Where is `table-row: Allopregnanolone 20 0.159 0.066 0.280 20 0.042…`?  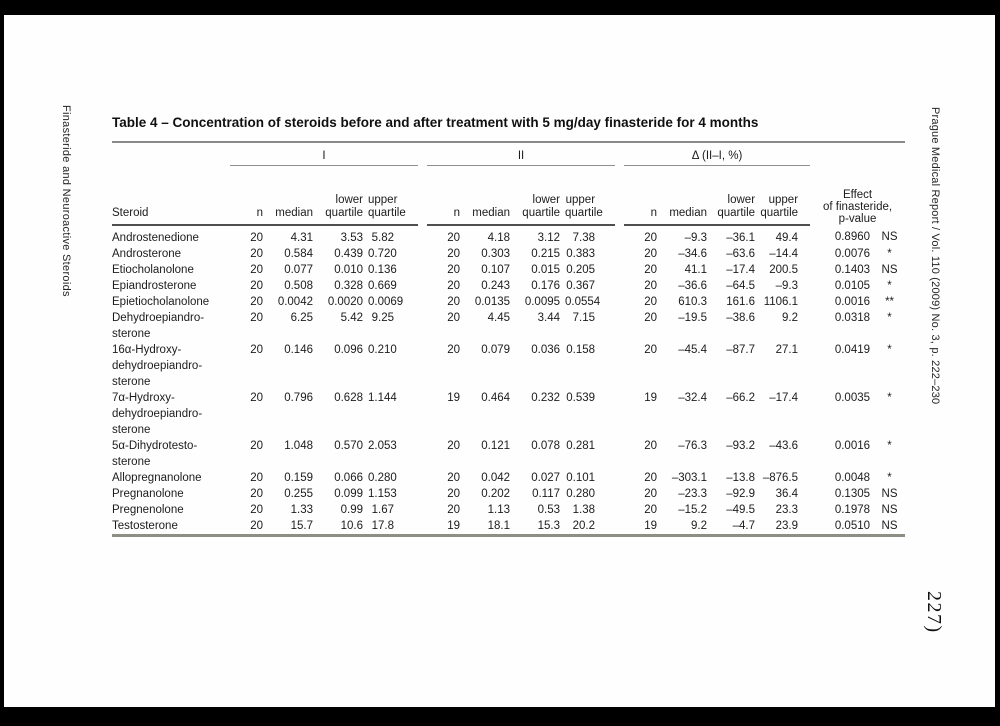 table-row: Allopregnanolone 20 0.159 0.066 0.280 20 0.042… is located at coordinates (508, 478).